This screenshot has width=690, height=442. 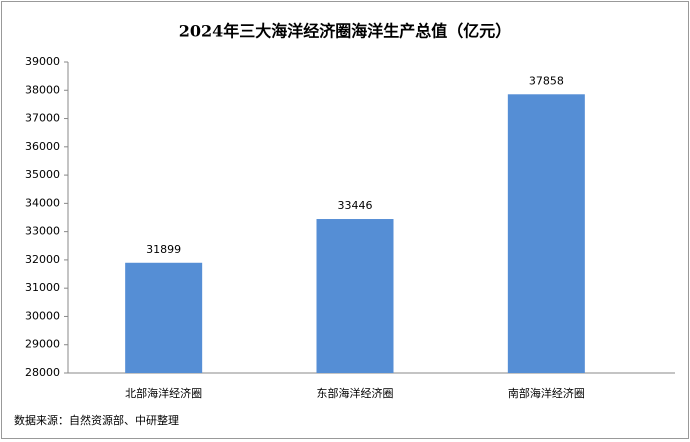 What do you see at coordinates (42, 61) in the screenshot?
I see `y-tick-label: 39000` at bounding box center [42, 61].